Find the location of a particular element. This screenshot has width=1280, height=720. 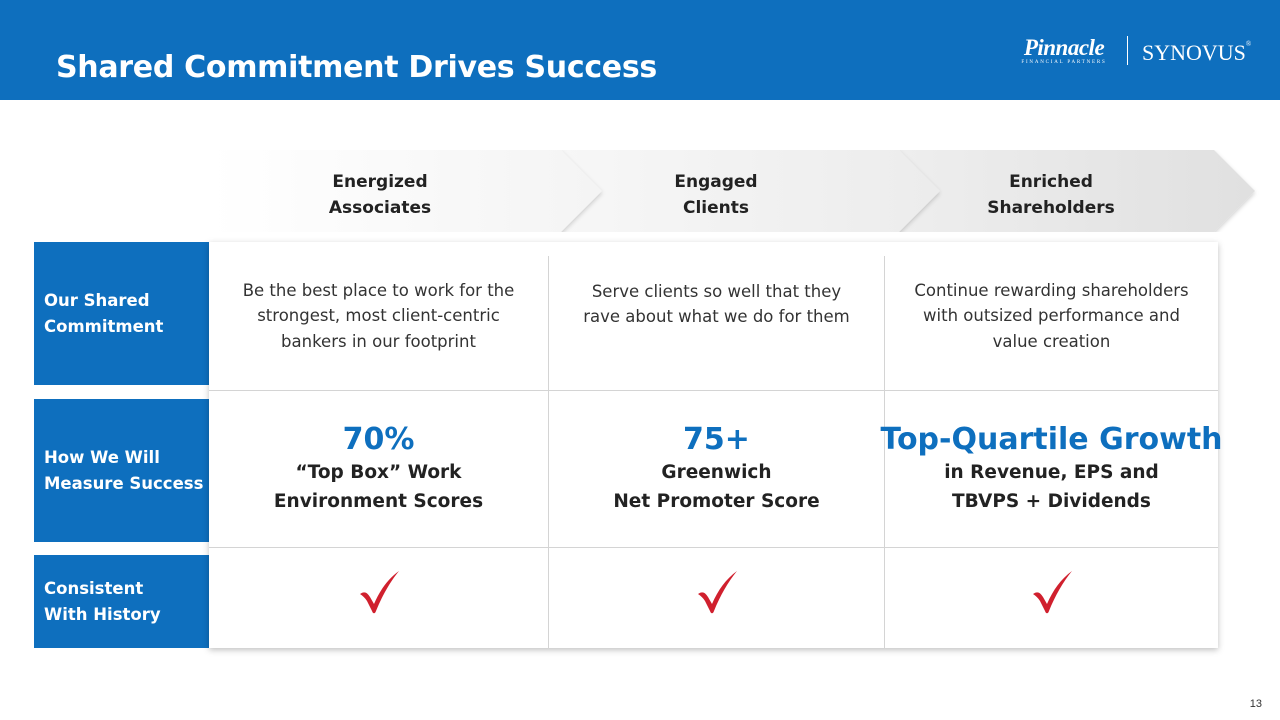

measure-cell-clients: 75+ Greenwich Net Promoter Score is located at coordinates (716, 469).